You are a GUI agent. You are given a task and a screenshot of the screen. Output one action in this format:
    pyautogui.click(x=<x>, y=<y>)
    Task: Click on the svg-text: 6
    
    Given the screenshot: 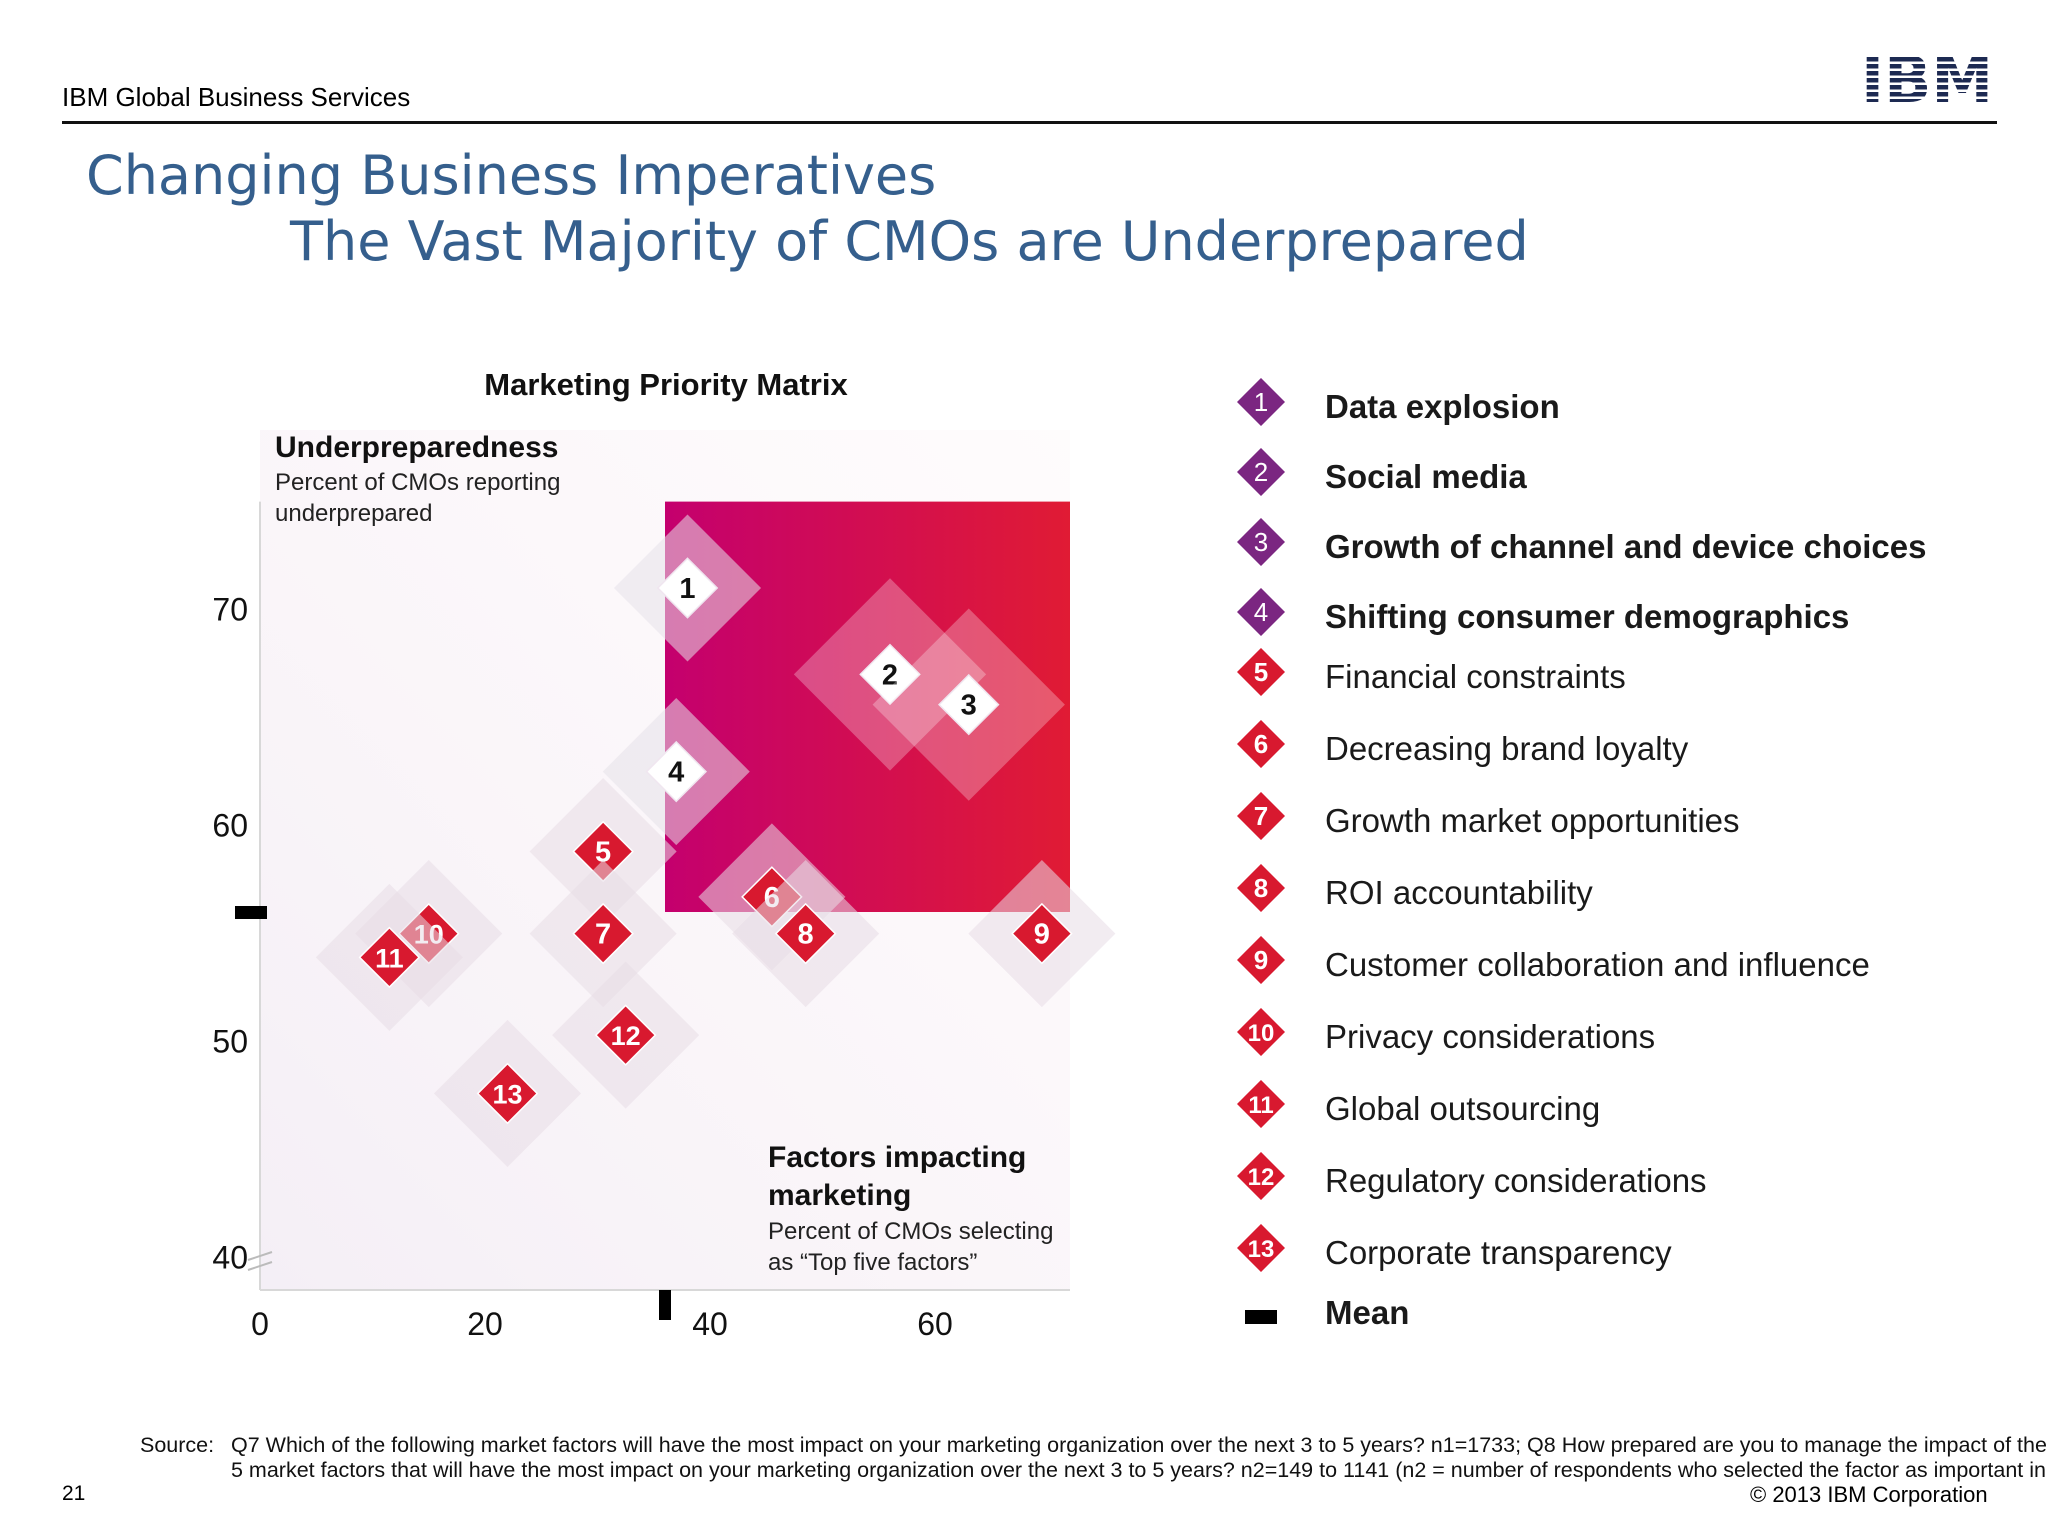 What is the action you would take?
    pyautogui.click(x=1261, y=744)
    